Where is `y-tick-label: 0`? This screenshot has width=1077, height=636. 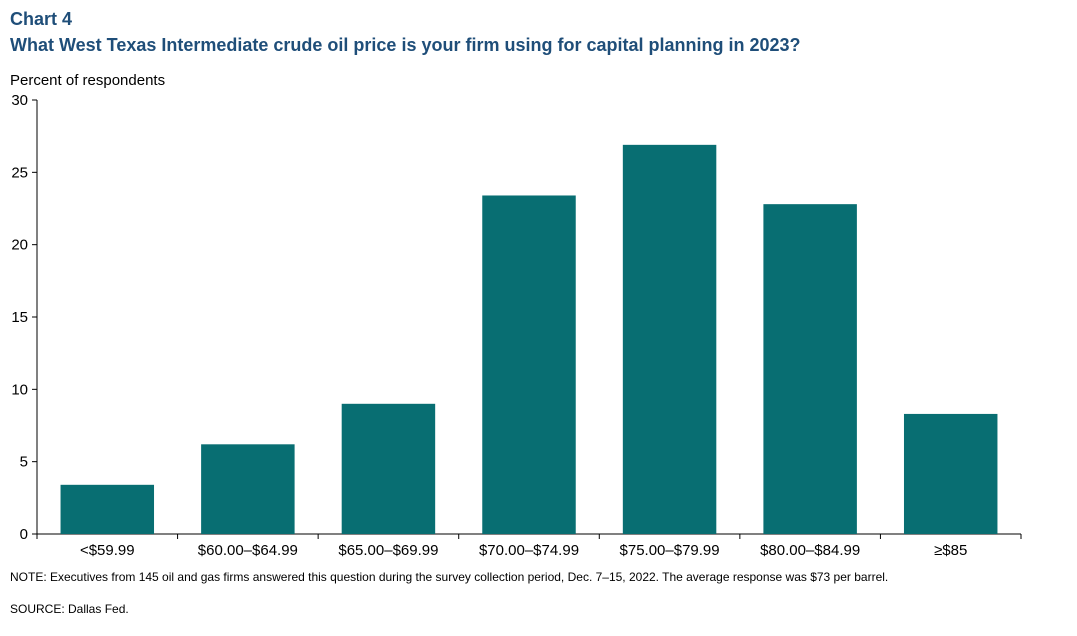
y-tick-label: 0 is located at coordinates (24, 534).